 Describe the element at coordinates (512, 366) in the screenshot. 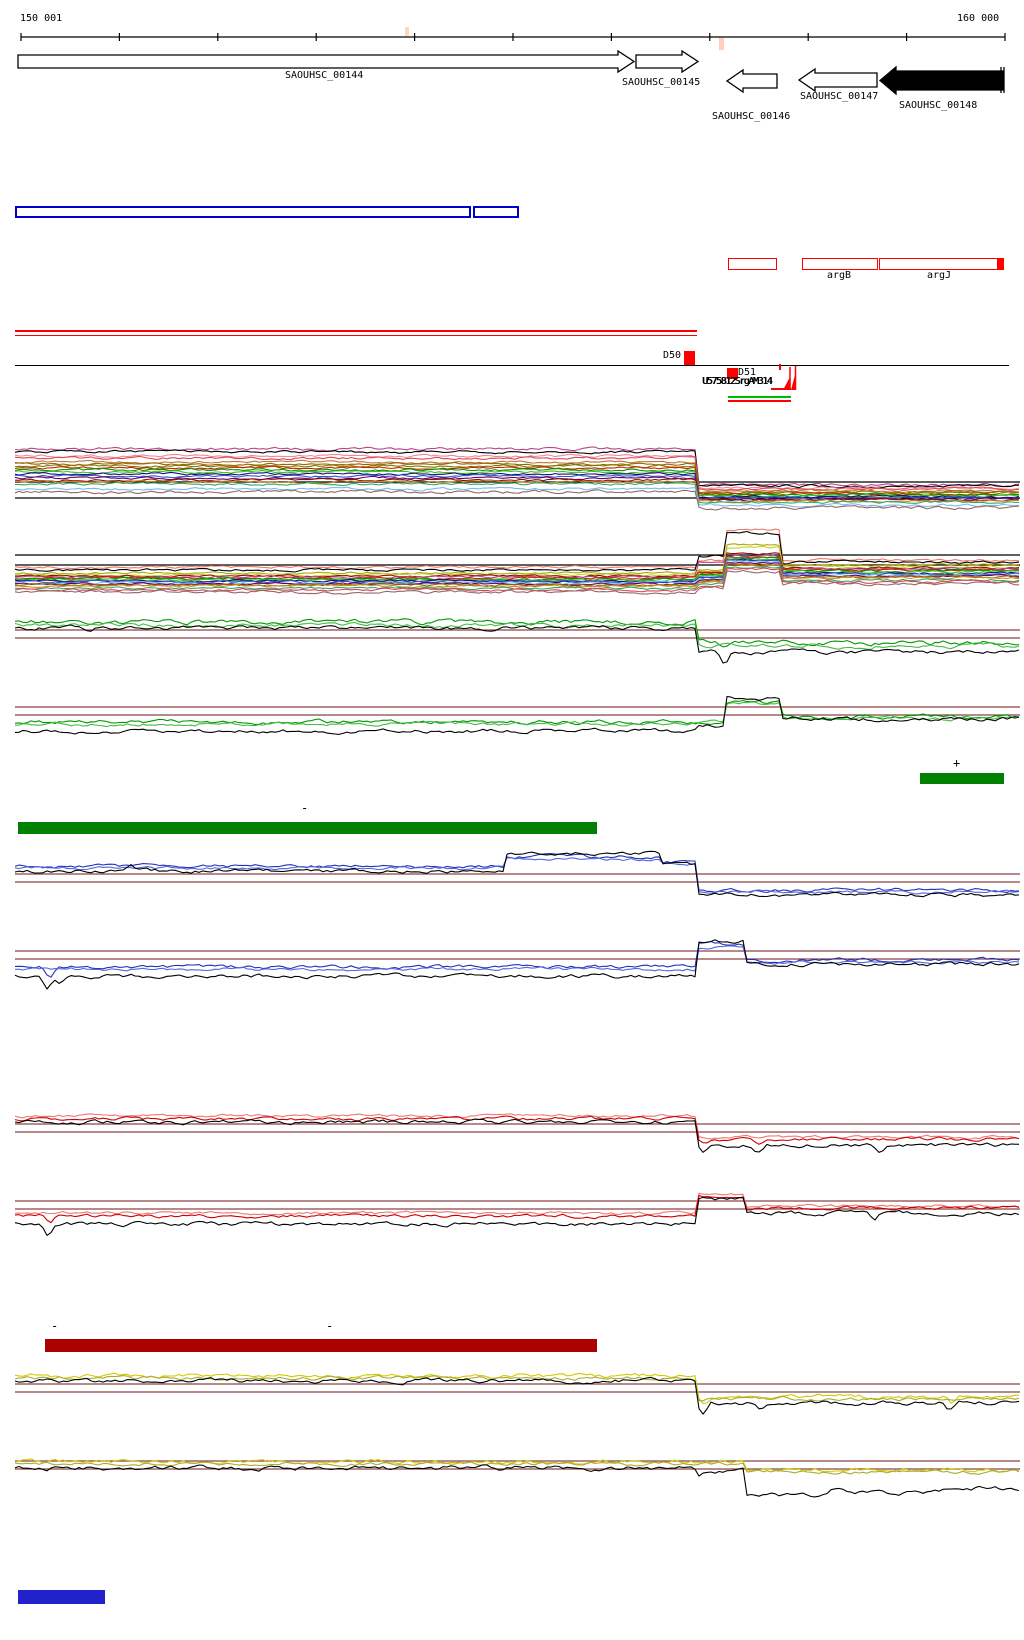

I see `feature-baseline` at that location.